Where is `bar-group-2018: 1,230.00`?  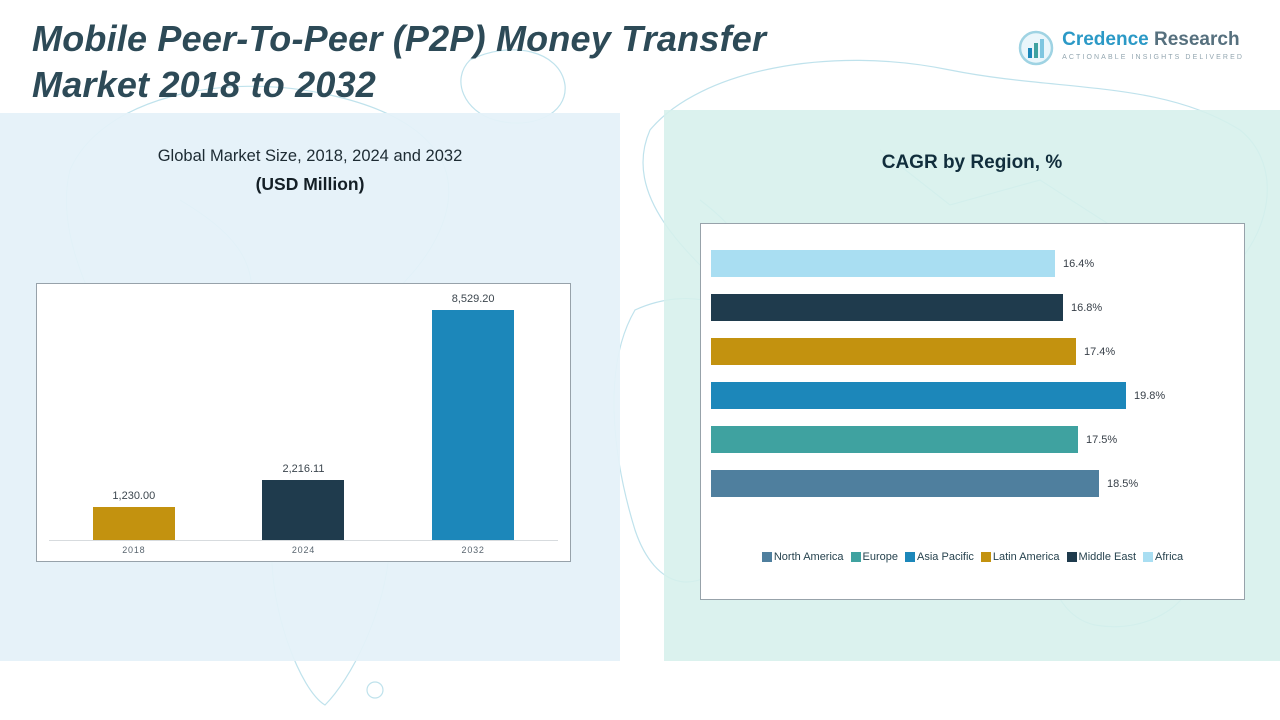
bar-group-2018: 1,230.00 is located at coordinates (134, 515).